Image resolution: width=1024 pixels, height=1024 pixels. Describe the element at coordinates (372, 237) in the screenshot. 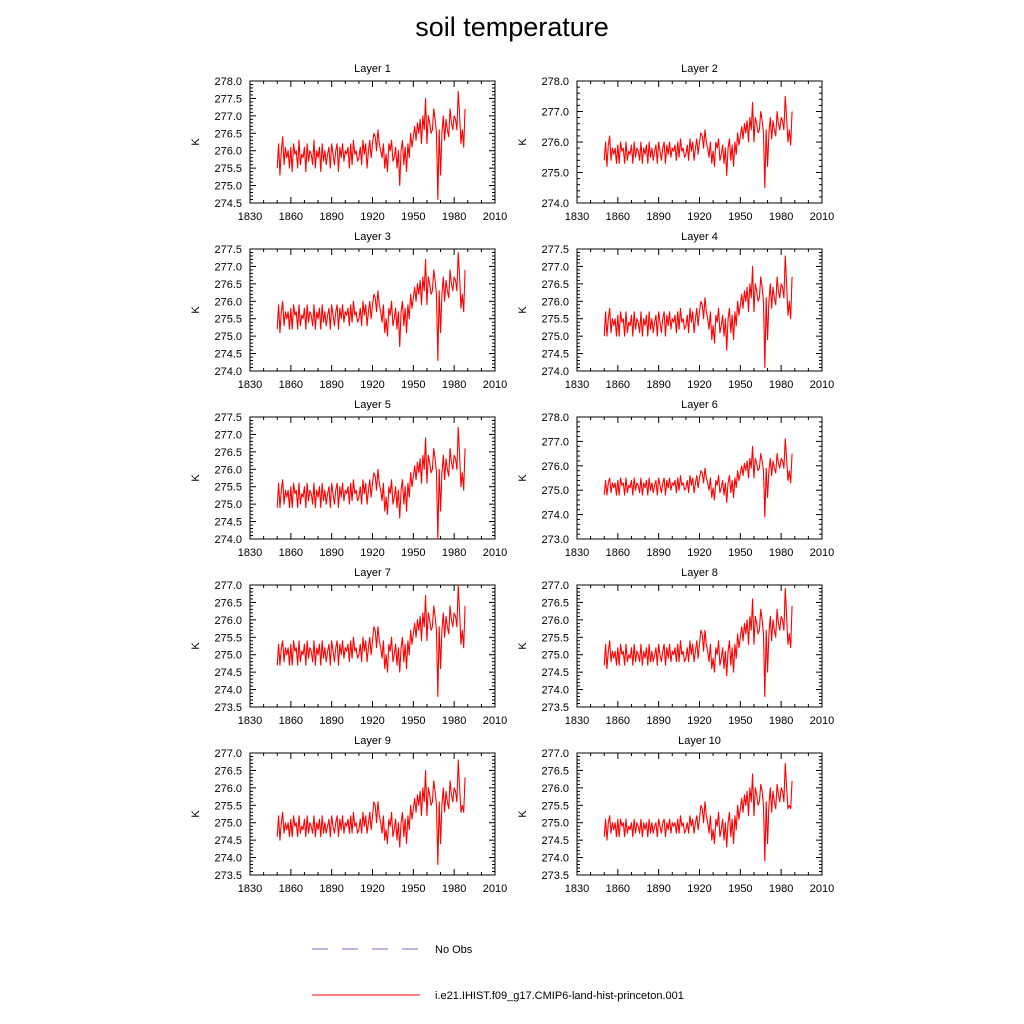

I see `panel-title: Layer 3` at that location.